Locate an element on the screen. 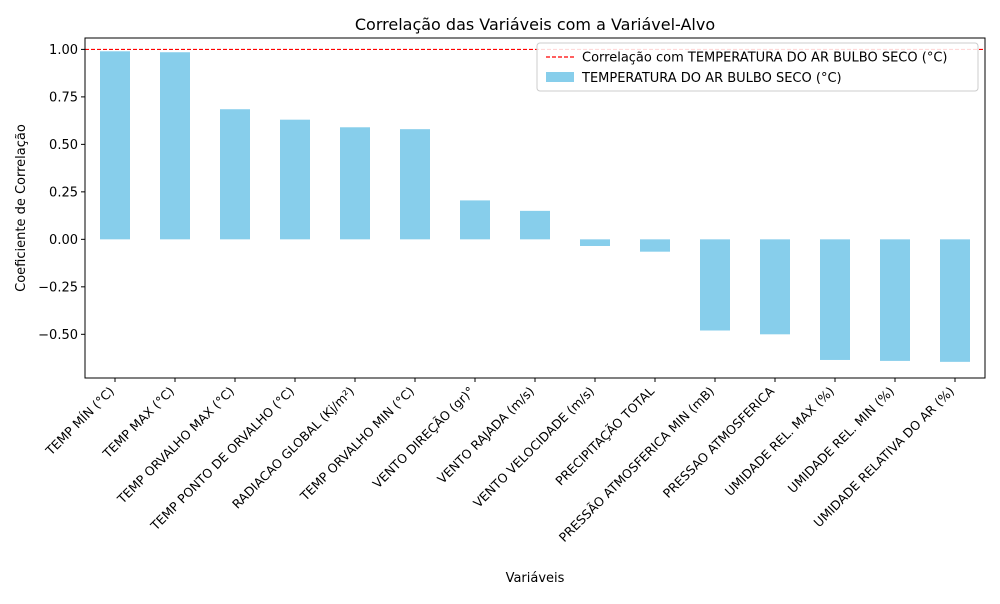  y-tick-label: 0.00 is located at coordinates (63, 240).